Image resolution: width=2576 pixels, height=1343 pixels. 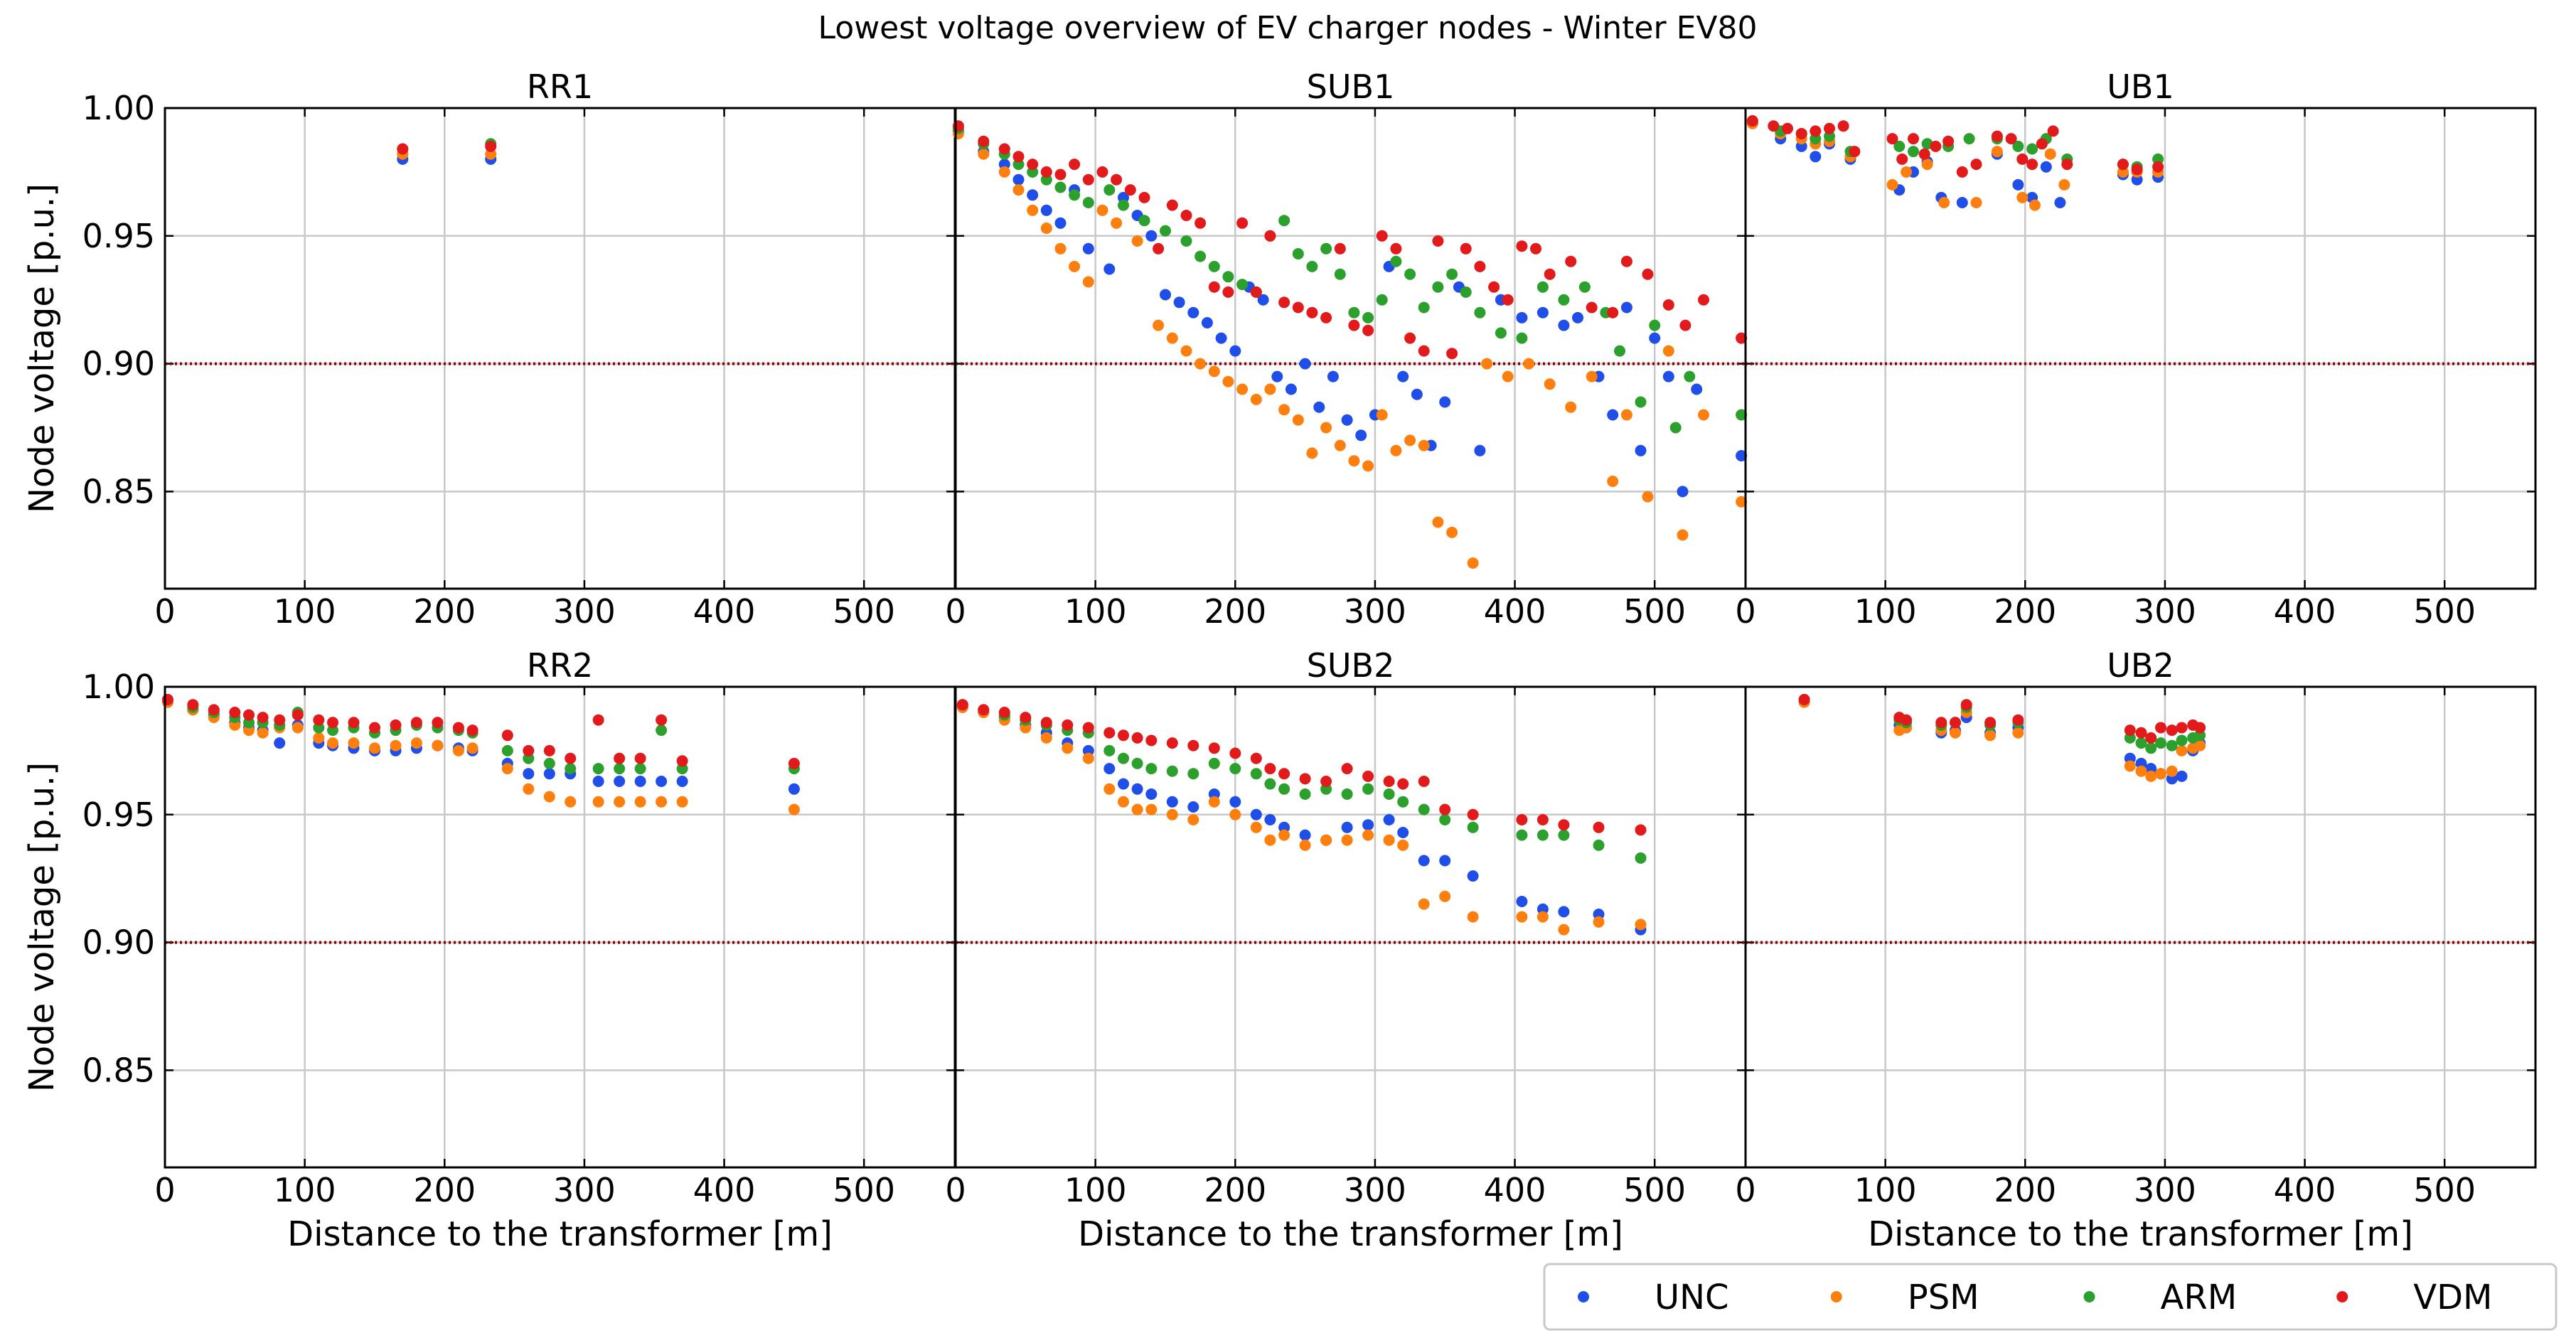 What do you see at coordinates (1351, 1234) in the screenshot?
I see `x-axis-label: Distance to the transformer [m]` at bounding box center [1351, 1234].